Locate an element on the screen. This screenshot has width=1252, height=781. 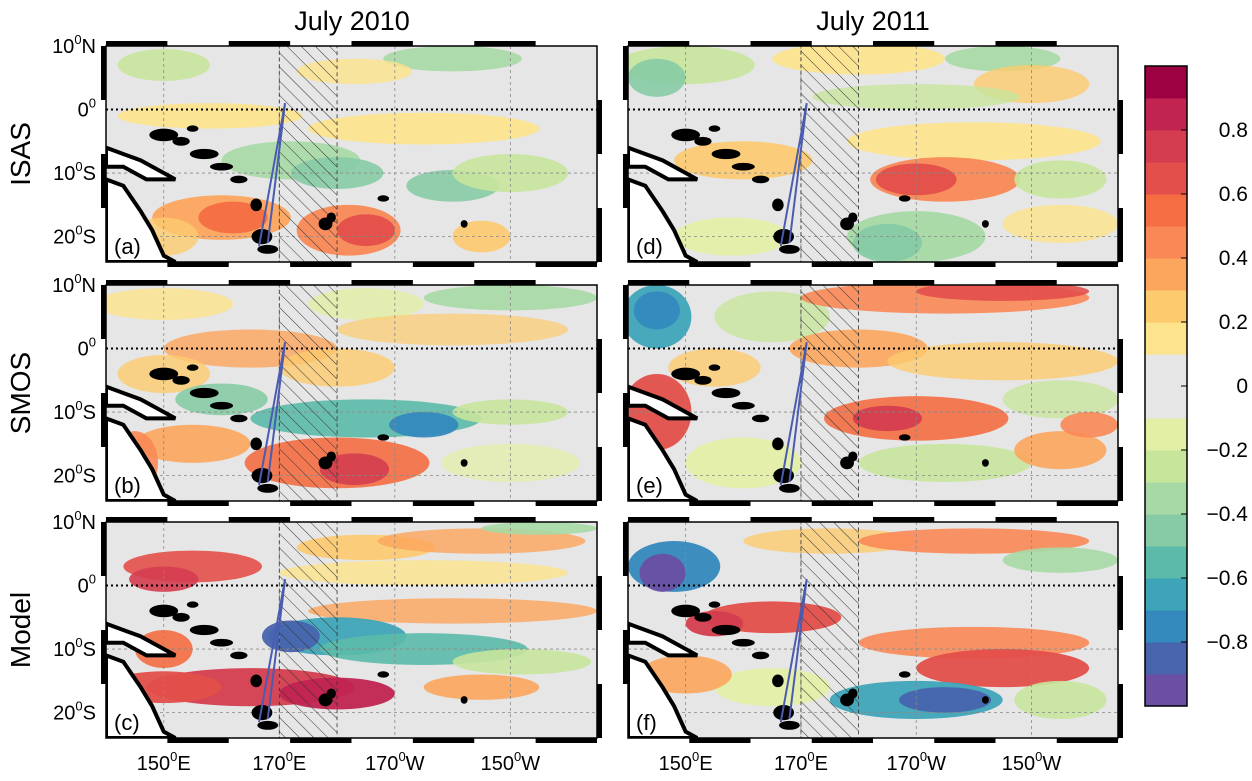
map-panel: (a) is located at coordinates (351, 154).